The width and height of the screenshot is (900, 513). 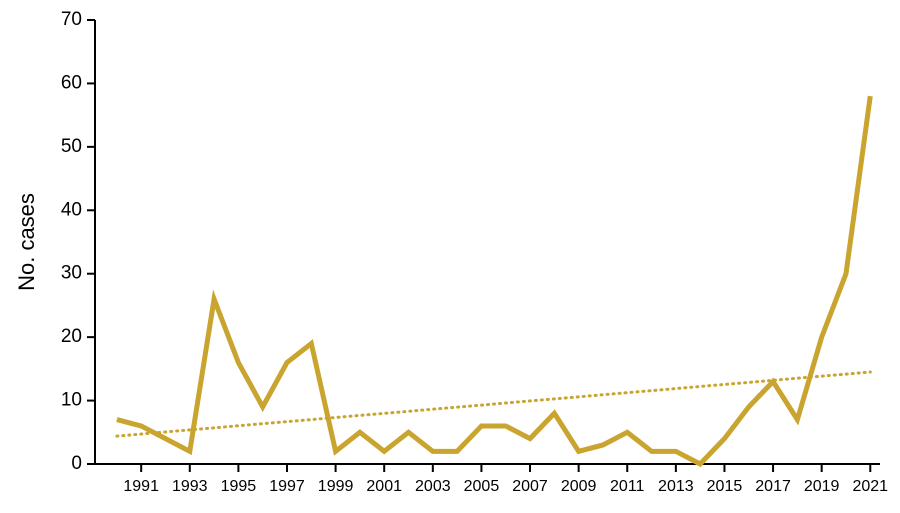 I want to click on x-tick-label: 2009, so click(x=579, y=486).